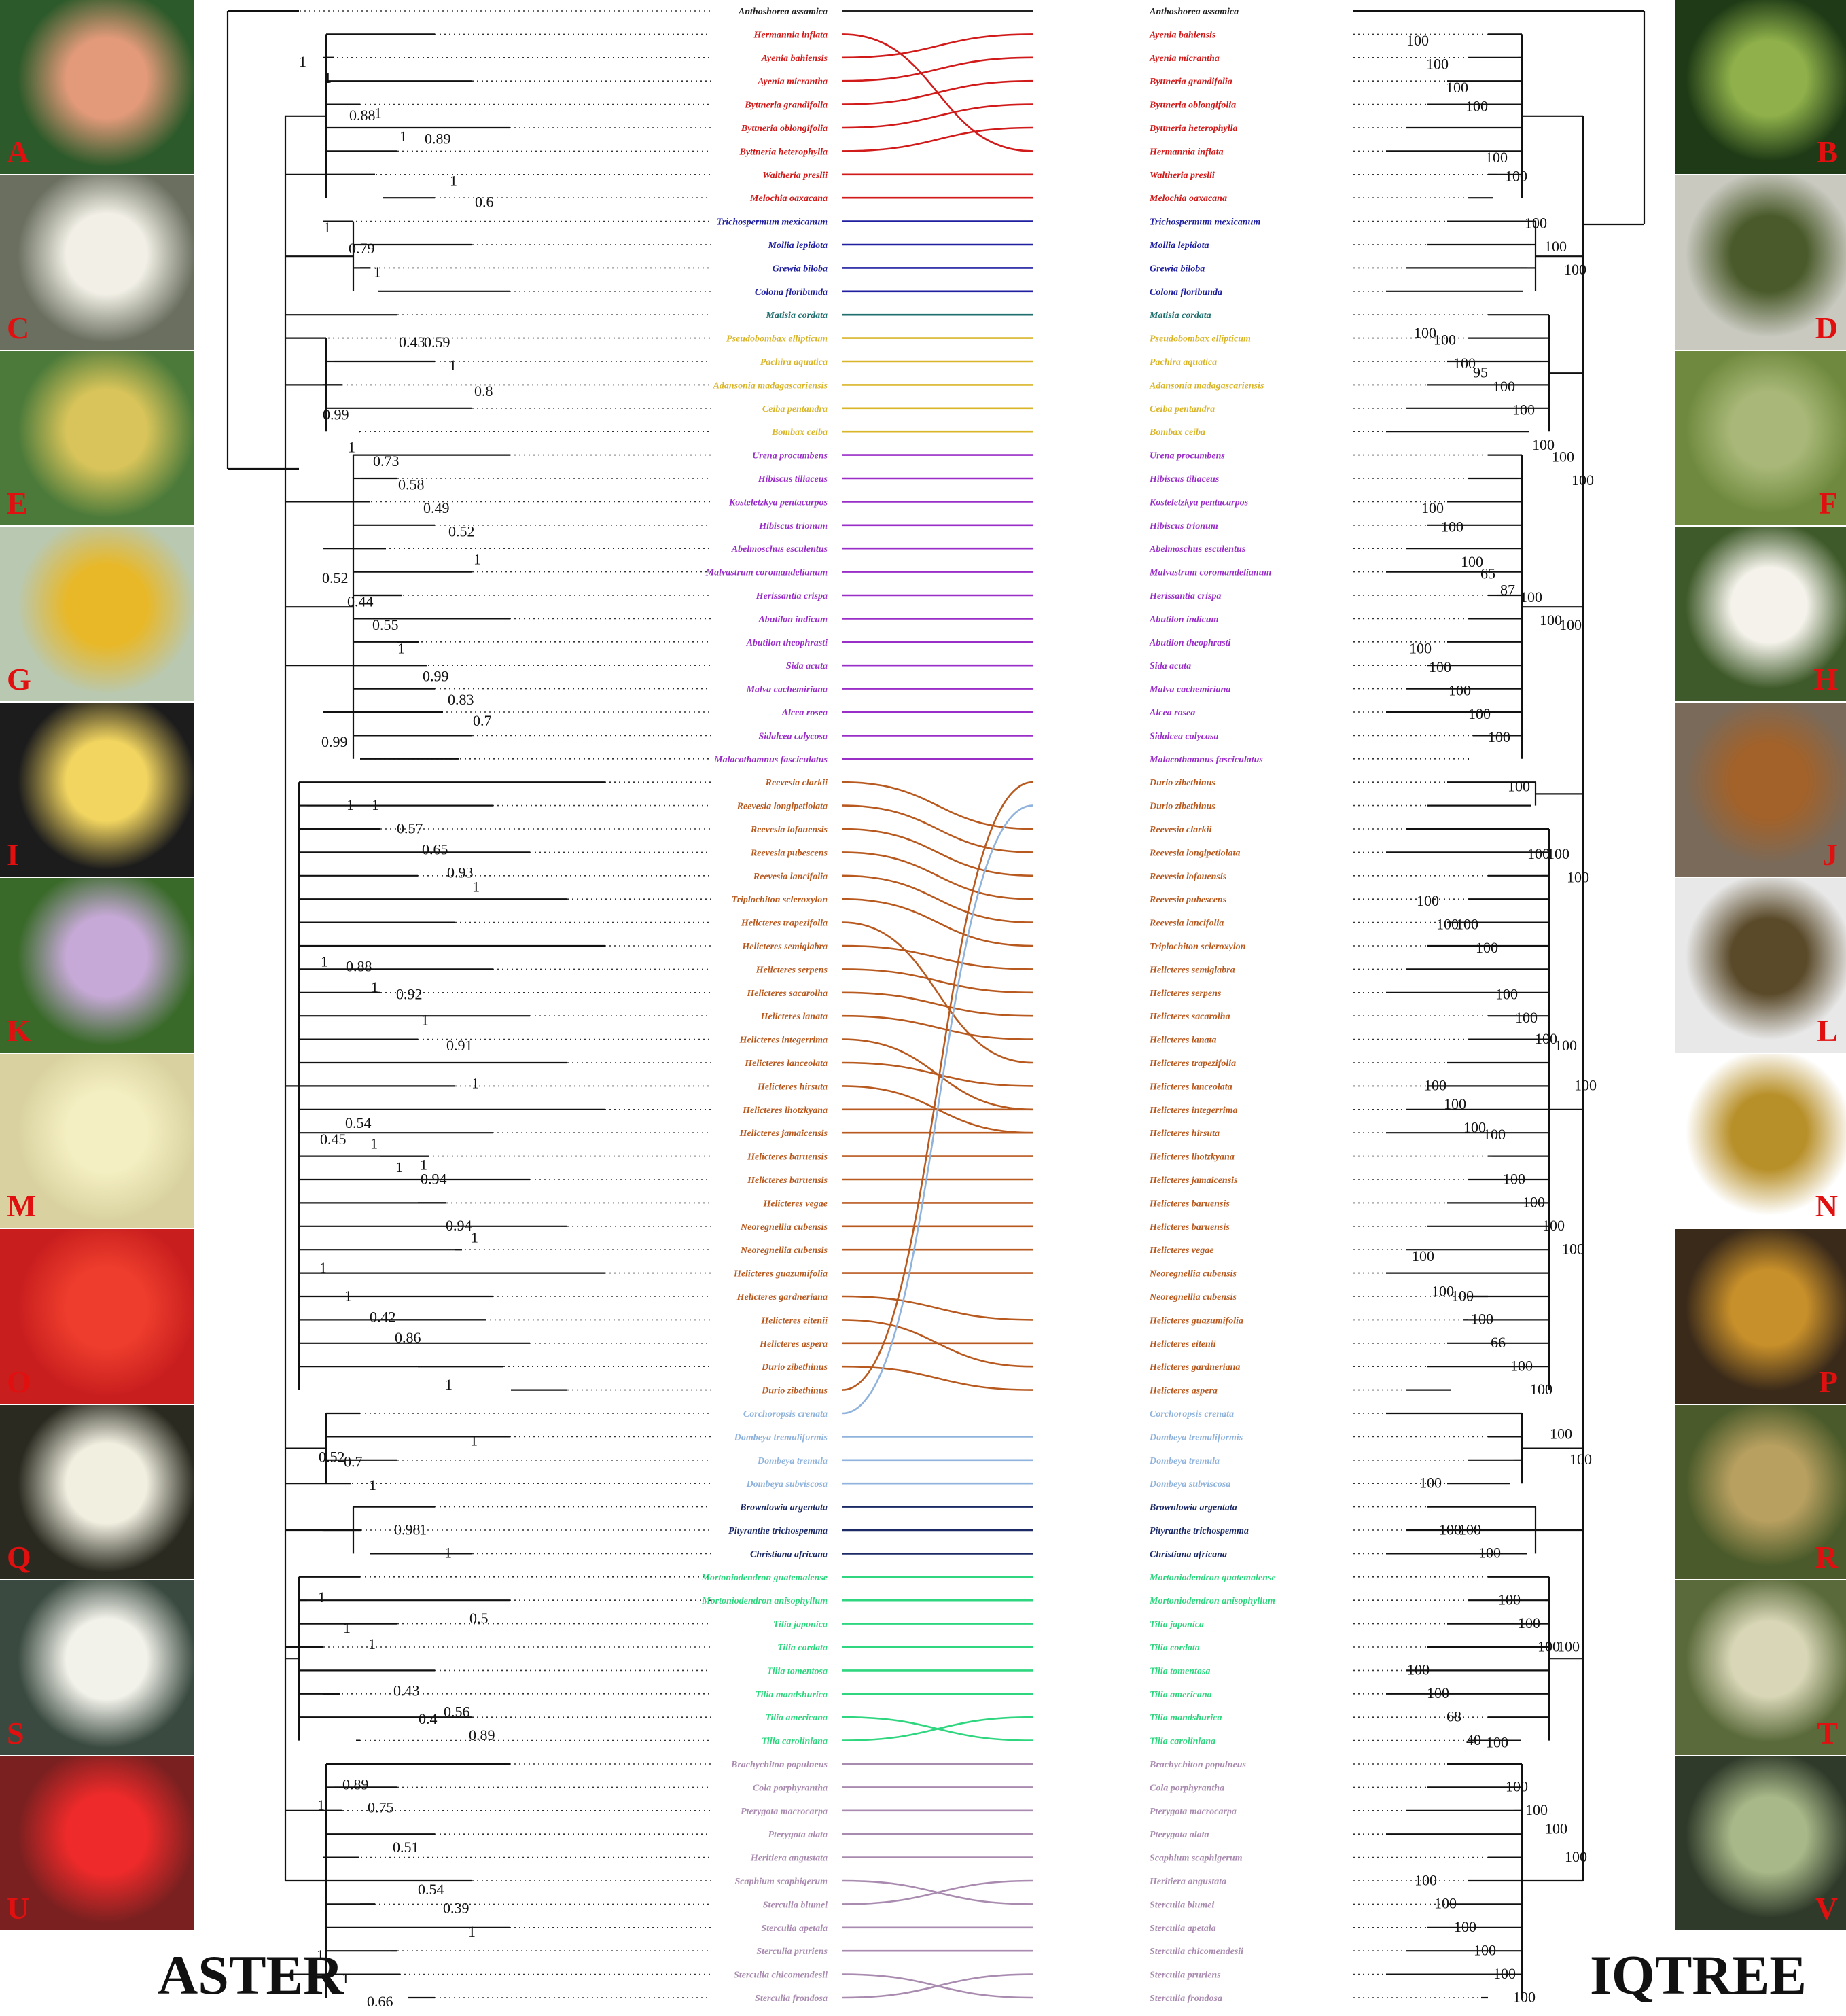 The width and height of the screenshot is (1846, 2016). What do you see at coordinates (1182, 1905) in the screenshot?
I see `iqtree-taxon-label: Sterculia blumei` at bounding box center [1182, 1905].